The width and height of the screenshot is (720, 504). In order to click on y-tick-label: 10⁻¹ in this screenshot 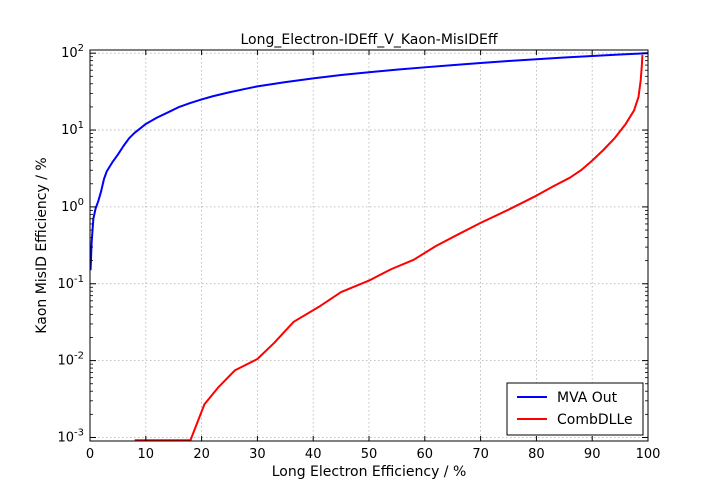, I will do `click(70, 283)`.